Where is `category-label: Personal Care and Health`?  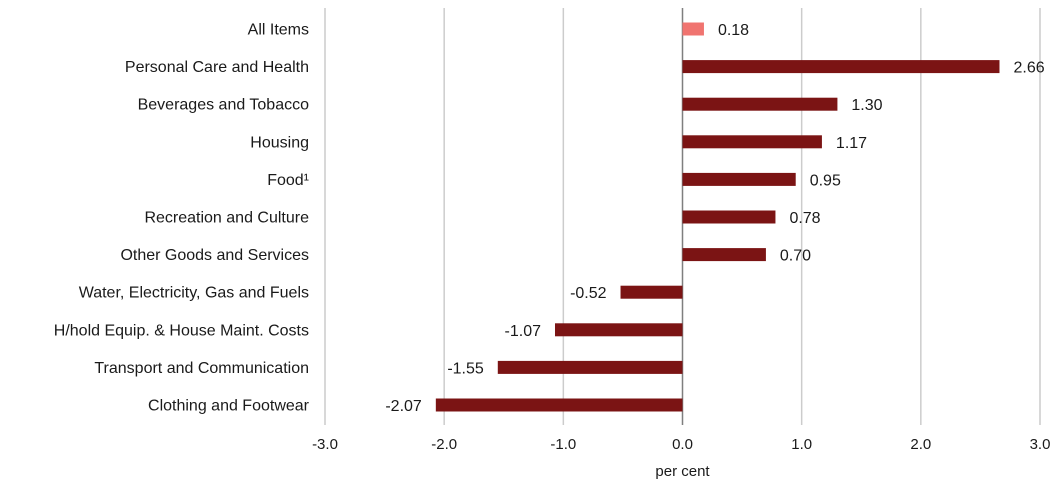 category-label: Personal Care and Health is located at coordinates (217, 67).